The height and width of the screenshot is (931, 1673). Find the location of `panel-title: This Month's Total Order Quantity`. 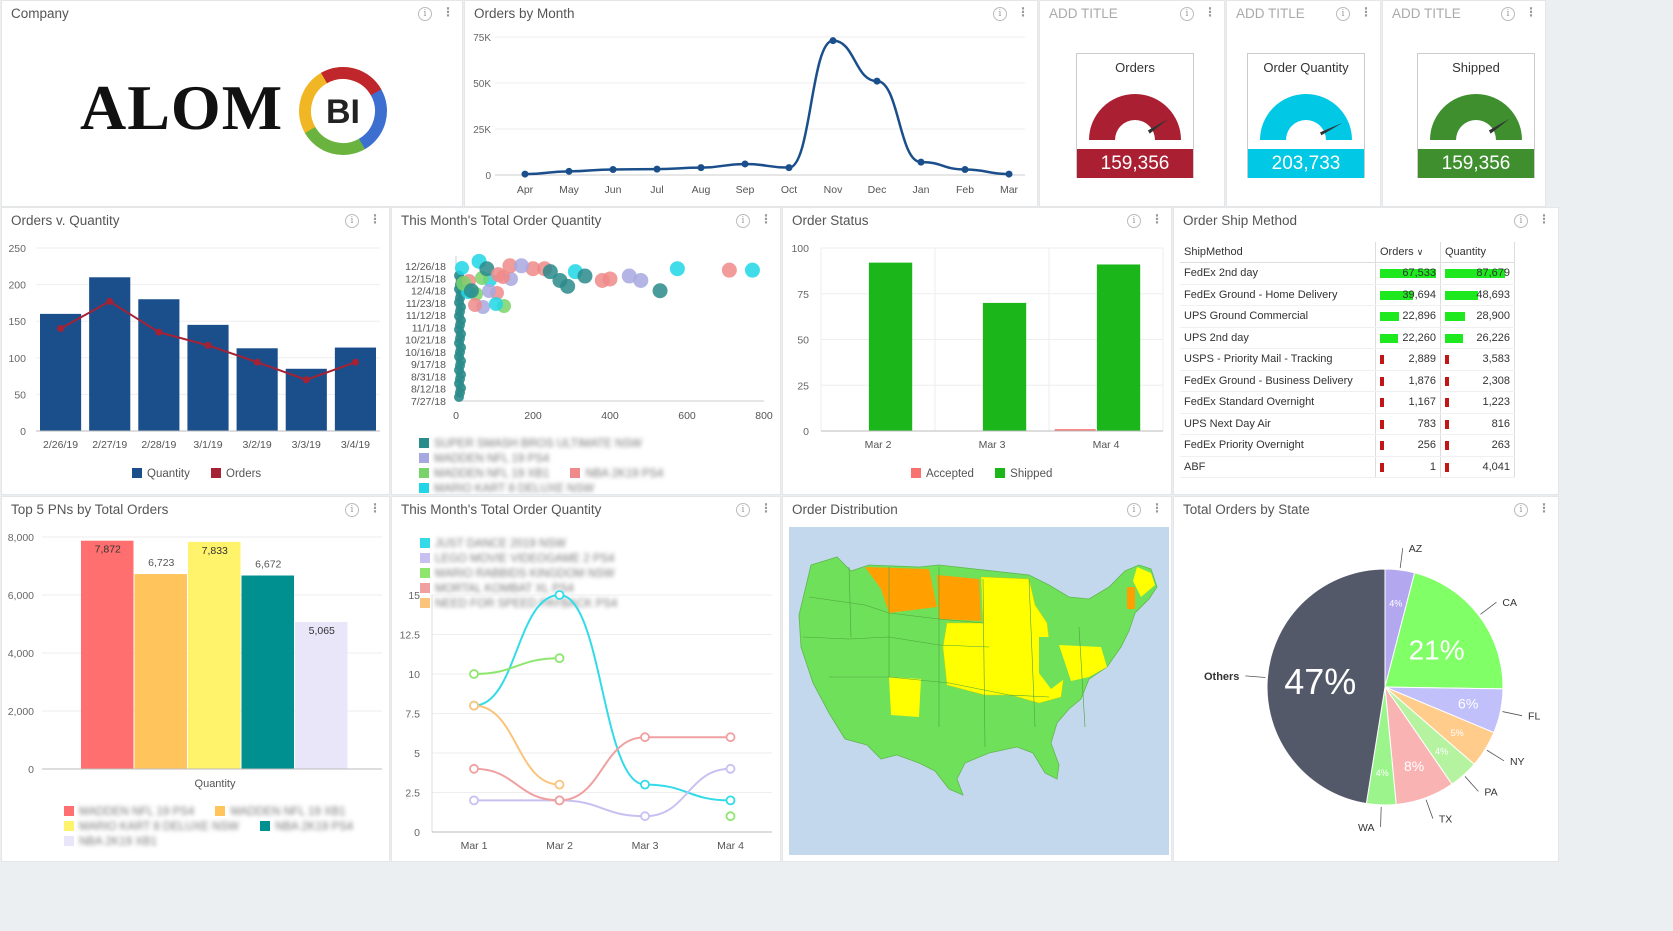

panel-title: This Month's Total Order Quantity is located at coordinates (501, 509).